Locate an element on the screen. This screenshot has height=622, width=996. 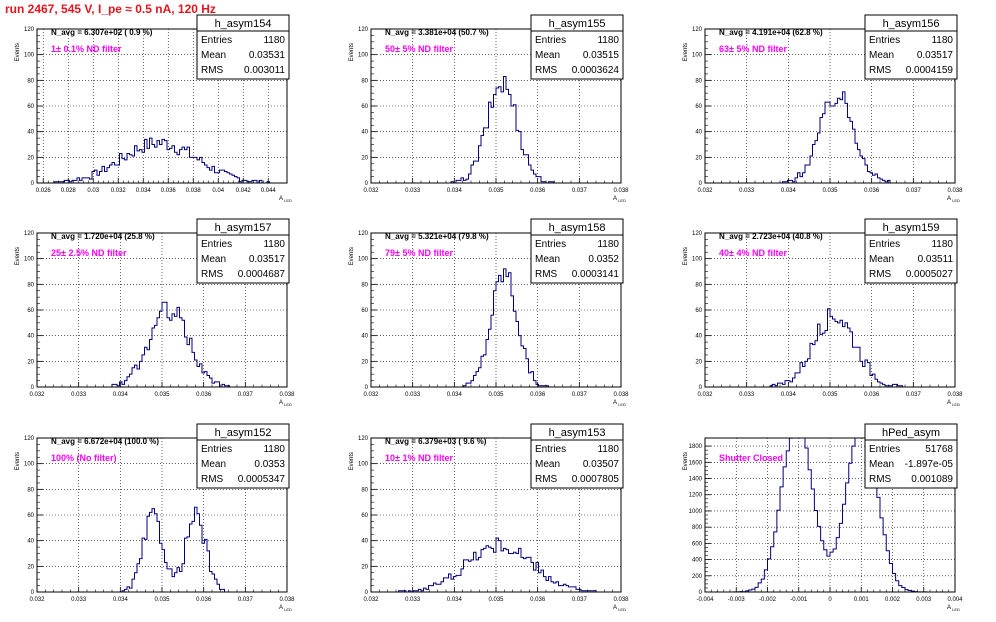
filter-annotation: 25± 2.5% ND filter is located at coordinates (89, 253).